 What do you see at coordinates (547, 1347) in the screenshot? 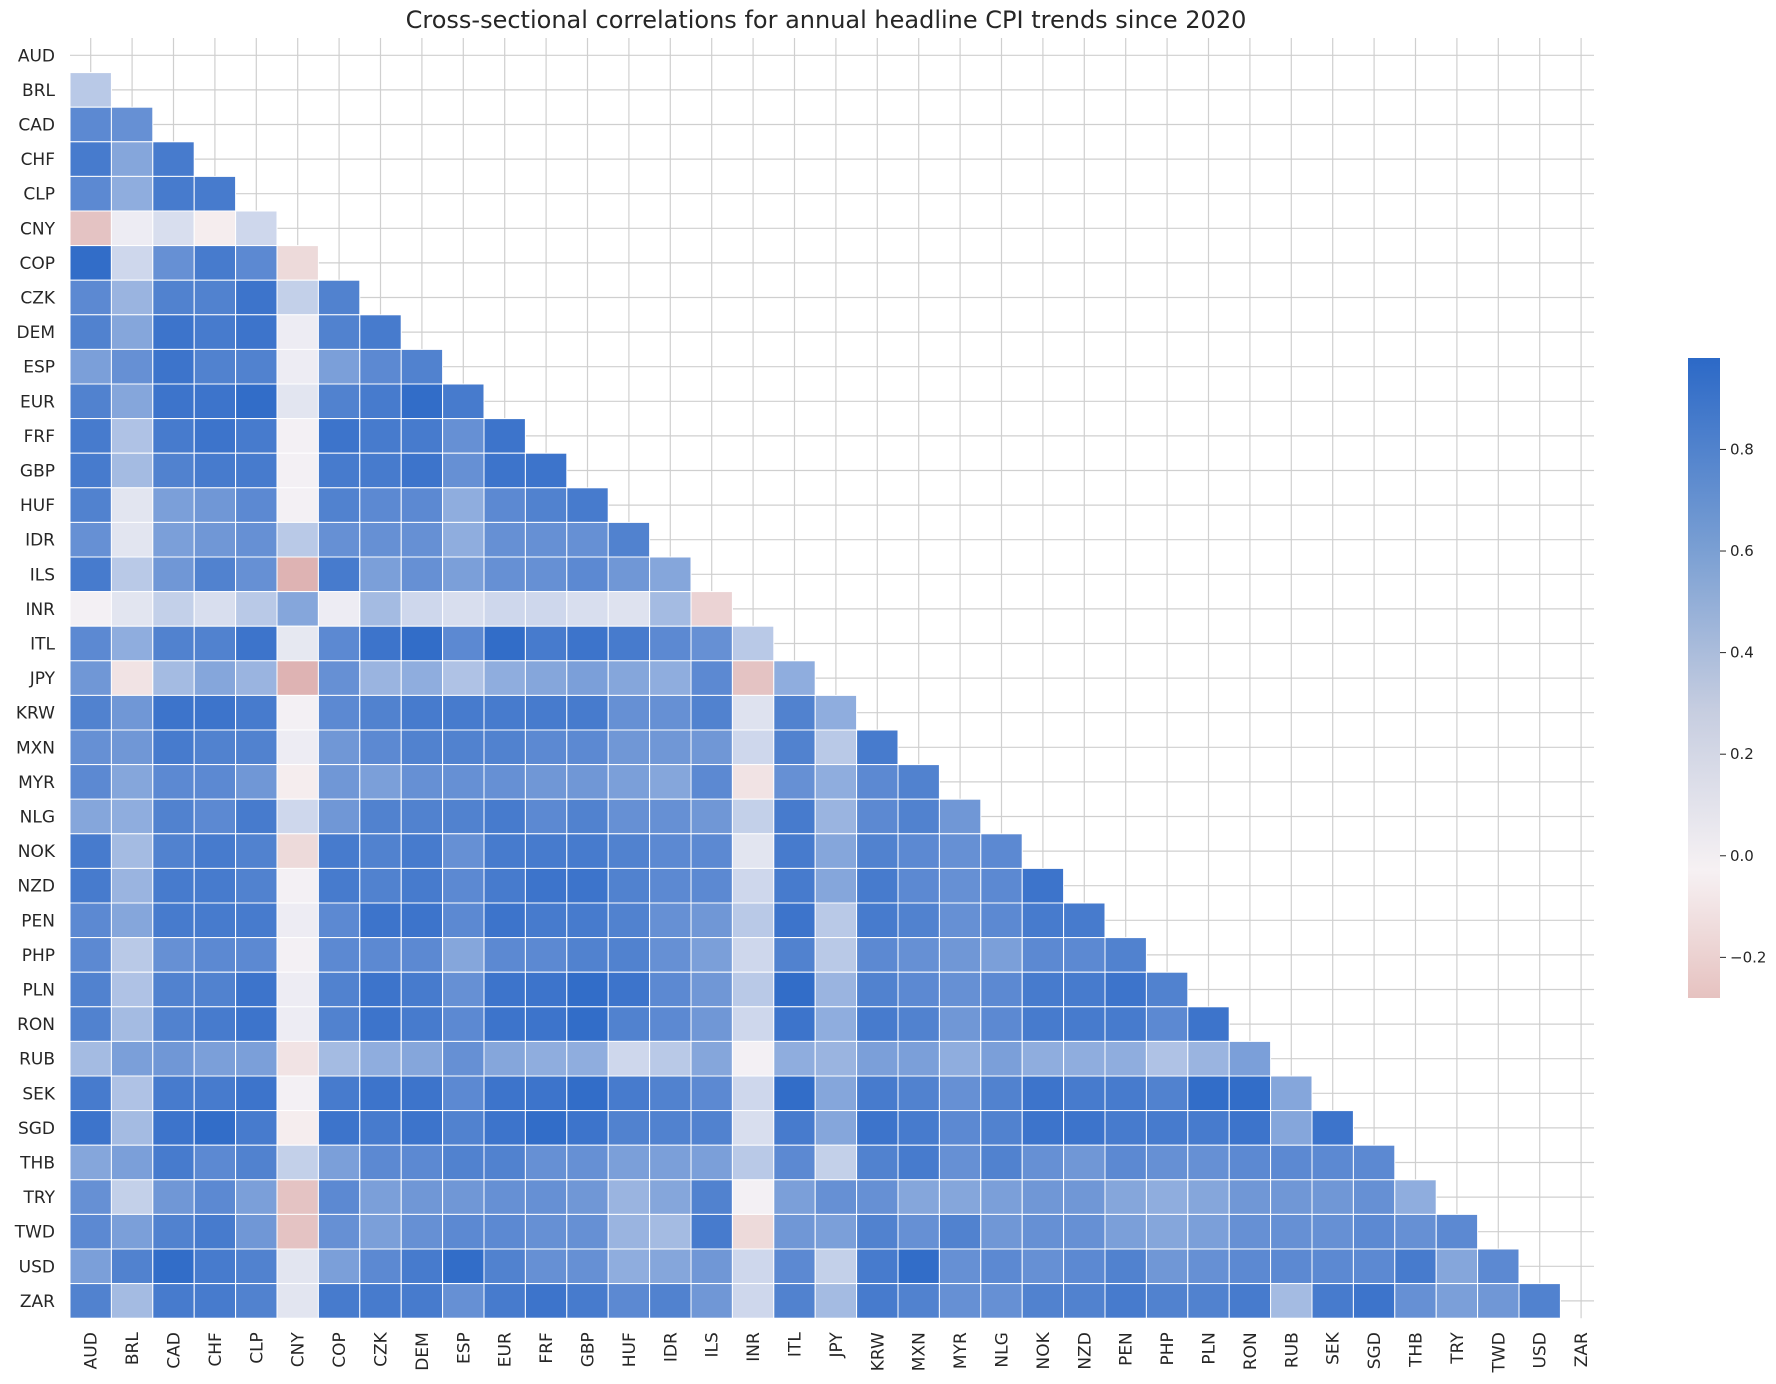
I see `x-tick-label: FRF` at bounding box center [547, 1347].